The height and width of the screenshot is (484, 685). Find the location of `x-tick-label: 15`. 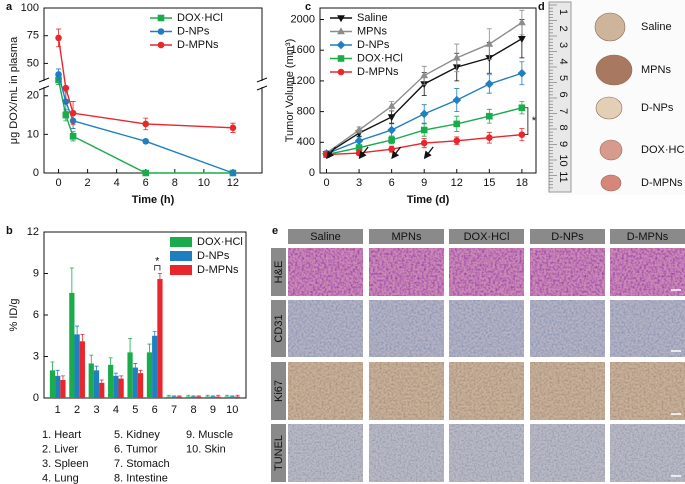

x-tick-label: 15 is located at coordinates (489, 183).